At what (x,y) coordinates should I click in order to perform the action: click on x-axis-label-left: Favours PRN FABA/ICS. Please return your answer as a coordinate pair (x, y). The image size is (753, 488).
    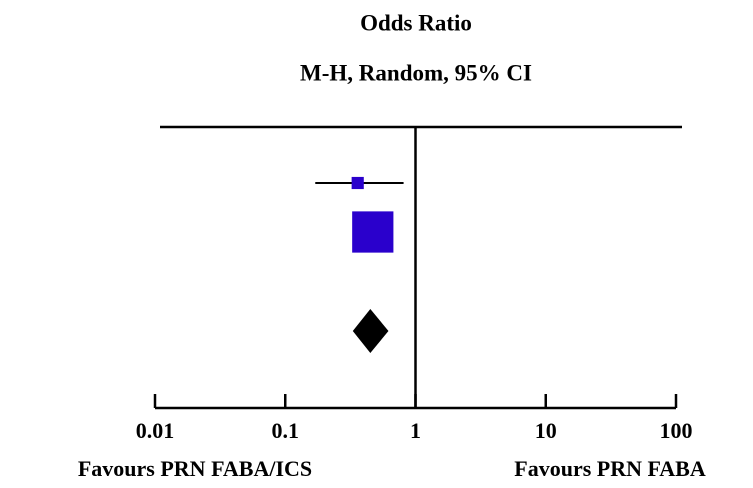
    Looking at the image, I should click on (195, 468).